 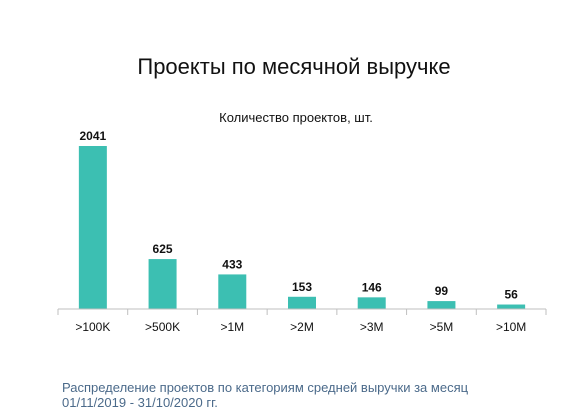 I want to click on data-label-5: 99, so click(x=442, y=291).